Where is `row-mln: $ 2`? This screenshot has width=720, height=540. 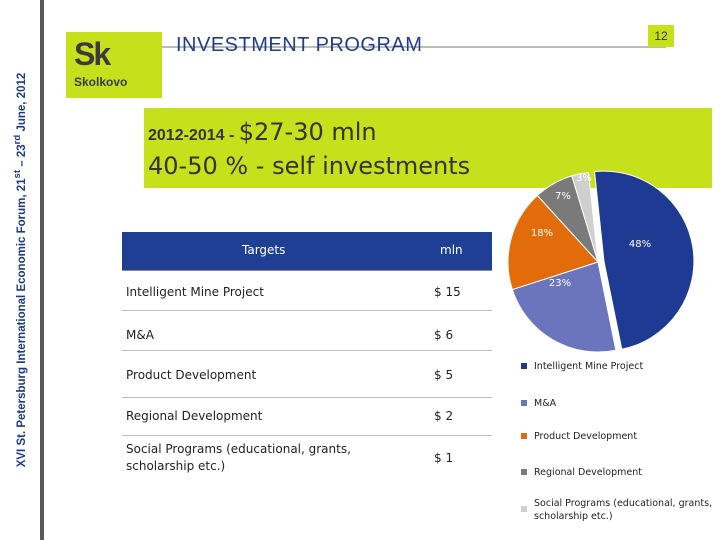 row-mln: $ 2 is located at coordinates (444, 416).